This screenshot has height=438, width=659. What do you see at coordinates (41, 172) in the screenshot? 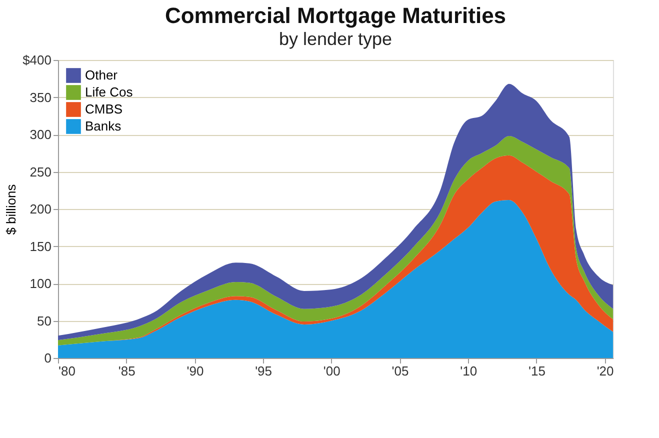
I see `y-tick-label: 250` at bounding box center [41, 172].